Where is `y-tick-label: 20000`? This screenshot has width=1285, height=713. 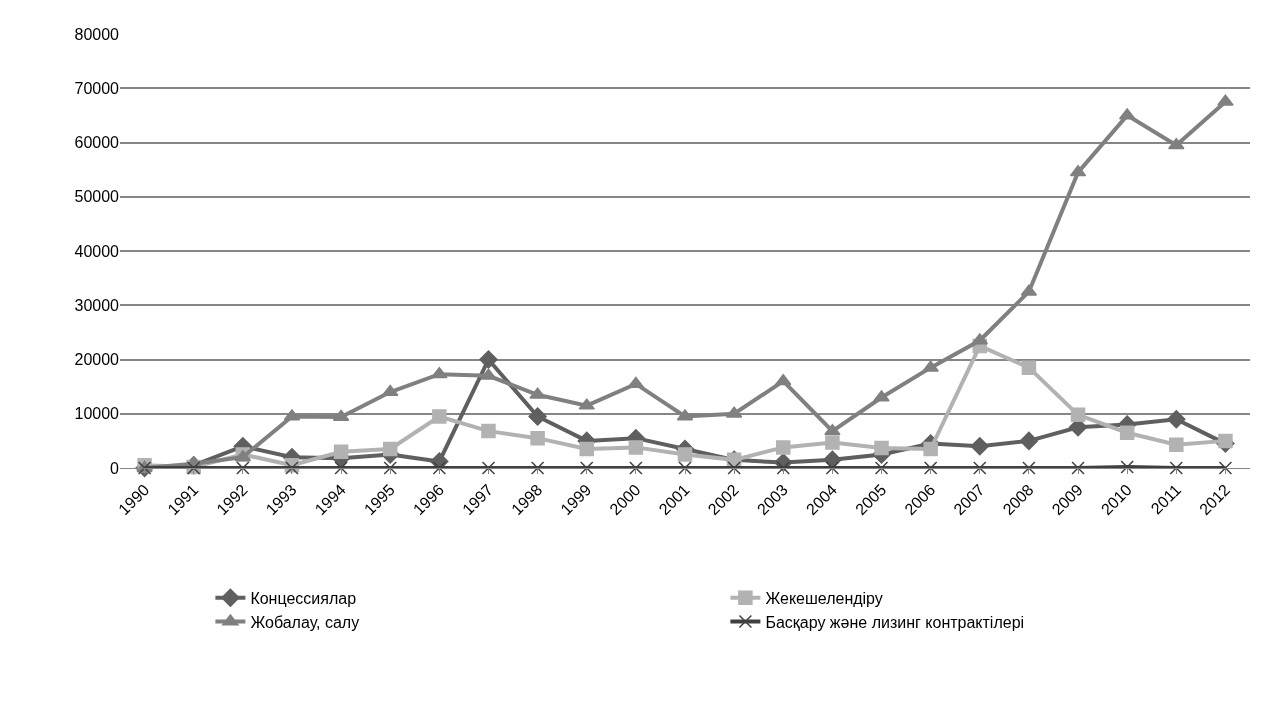
y-tick-label: 20000 is located at coordinates (97, 360).